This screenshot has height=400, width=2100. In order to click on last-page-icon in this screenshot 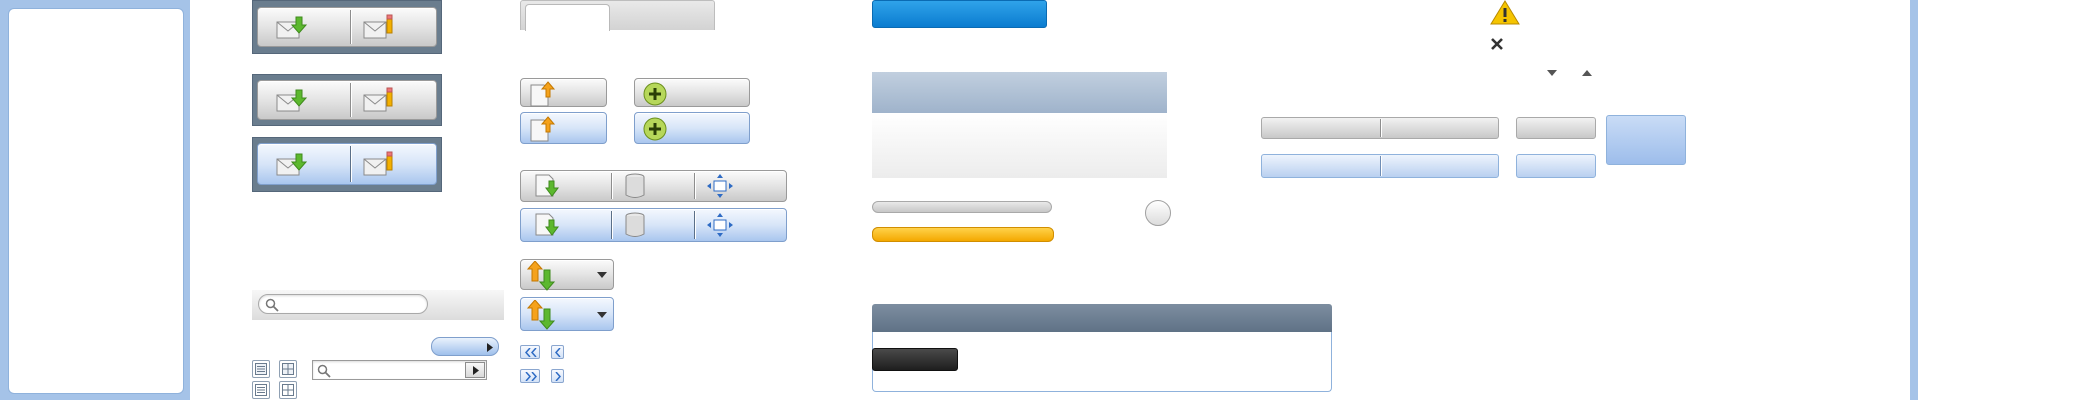, I will do `click(531, 376)`.